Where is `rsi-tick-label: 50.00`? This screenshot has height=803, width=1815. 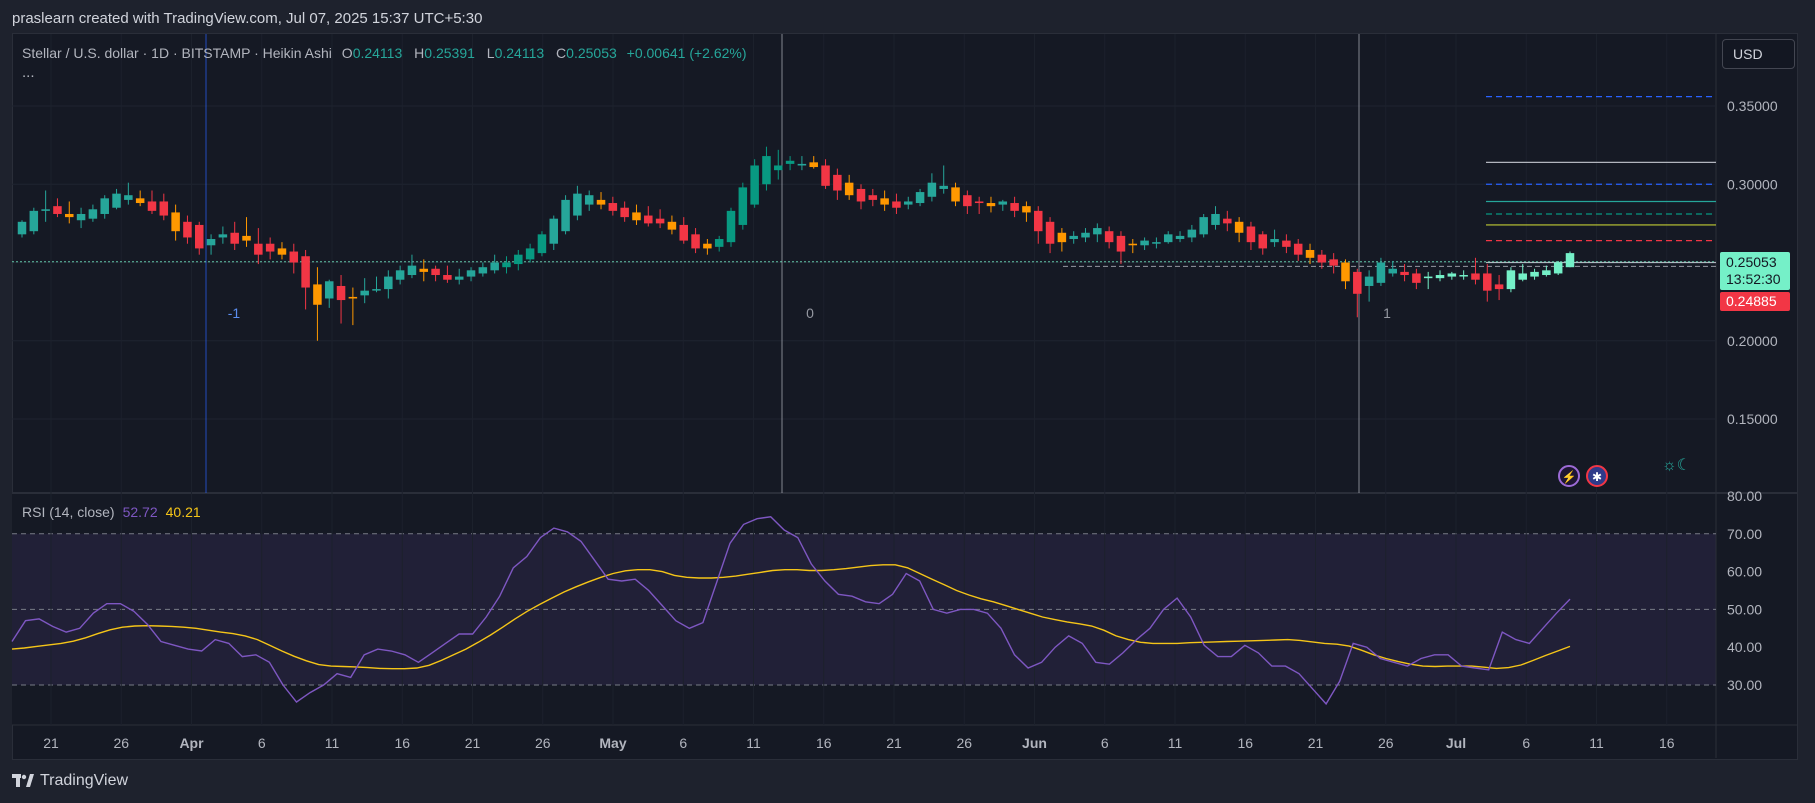
rsi-tick-label: 50.00 is located at coordinates (1744, 609).